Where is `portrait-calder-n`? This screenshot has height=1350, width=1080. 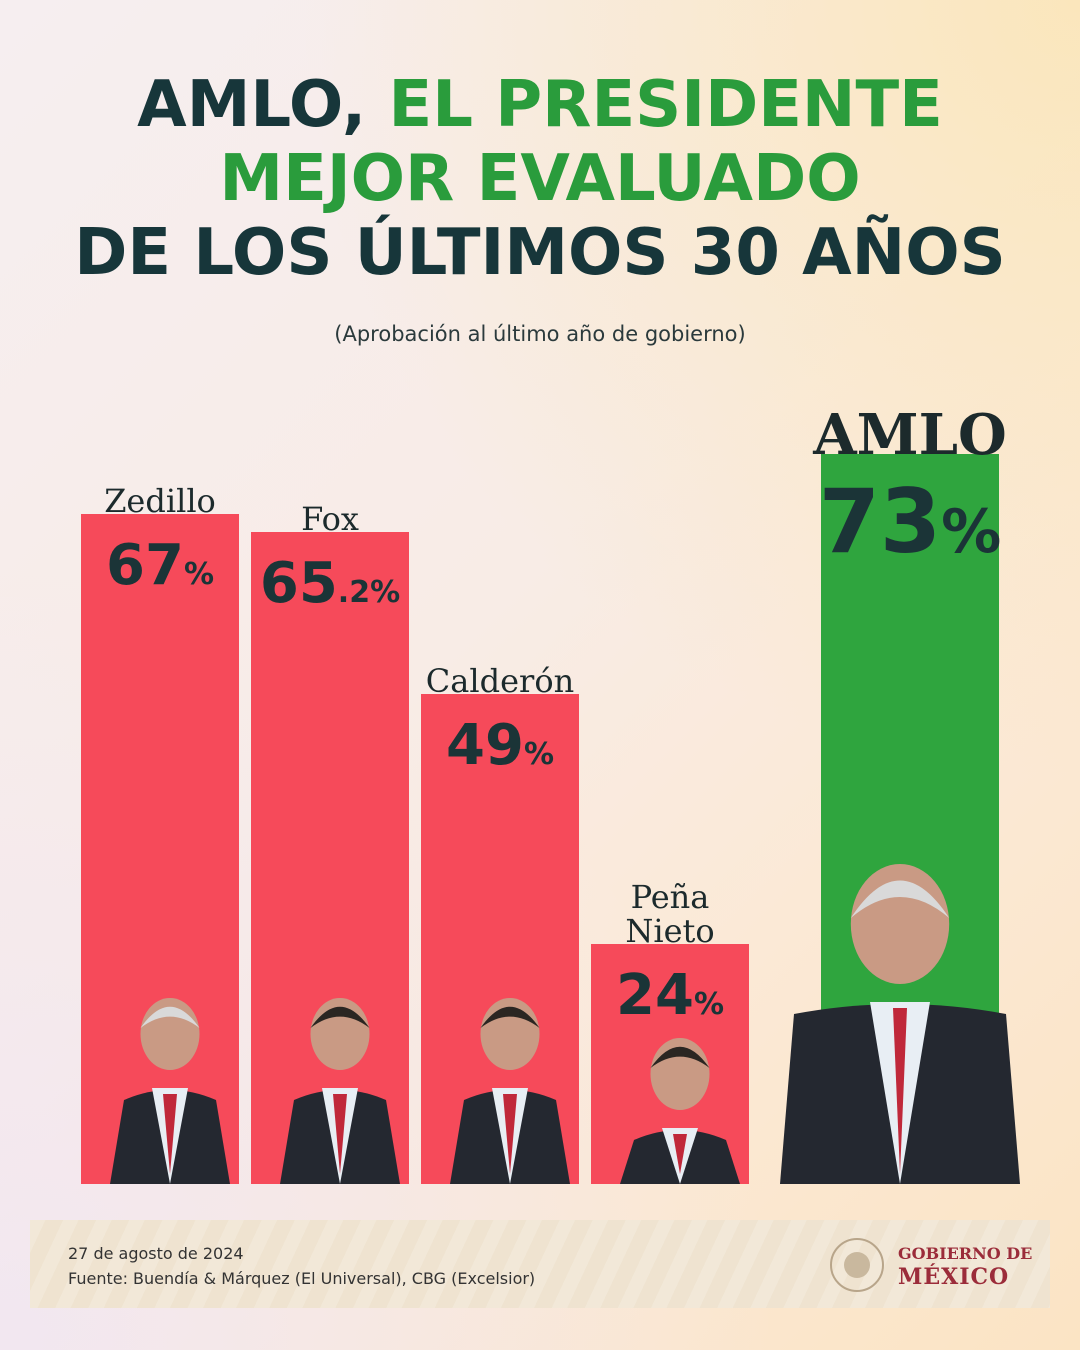 portrait-calder-n is located at coordinates (510, 1091).